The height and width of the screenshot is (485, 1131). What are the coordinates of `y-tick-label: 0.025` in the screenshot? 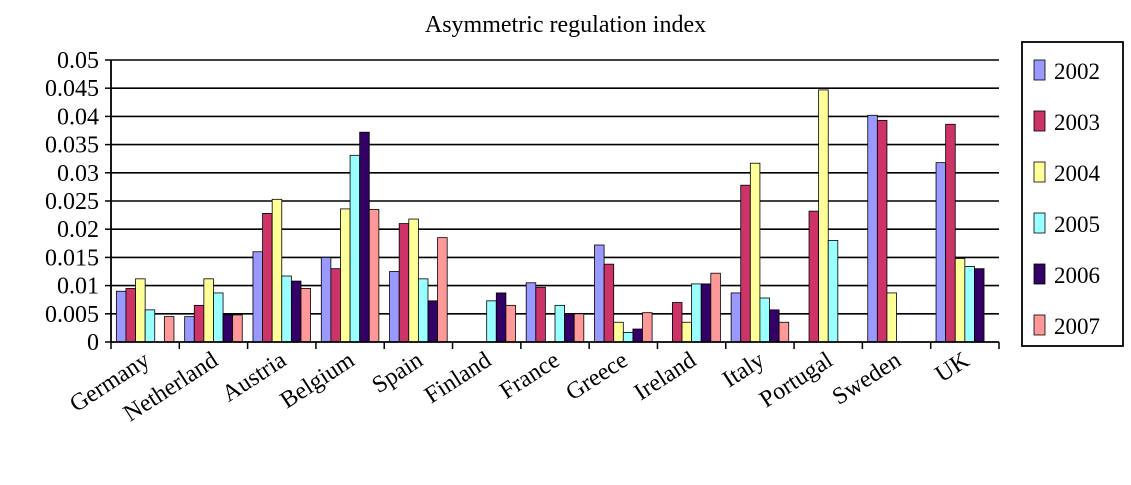 It's located at (72, 202).